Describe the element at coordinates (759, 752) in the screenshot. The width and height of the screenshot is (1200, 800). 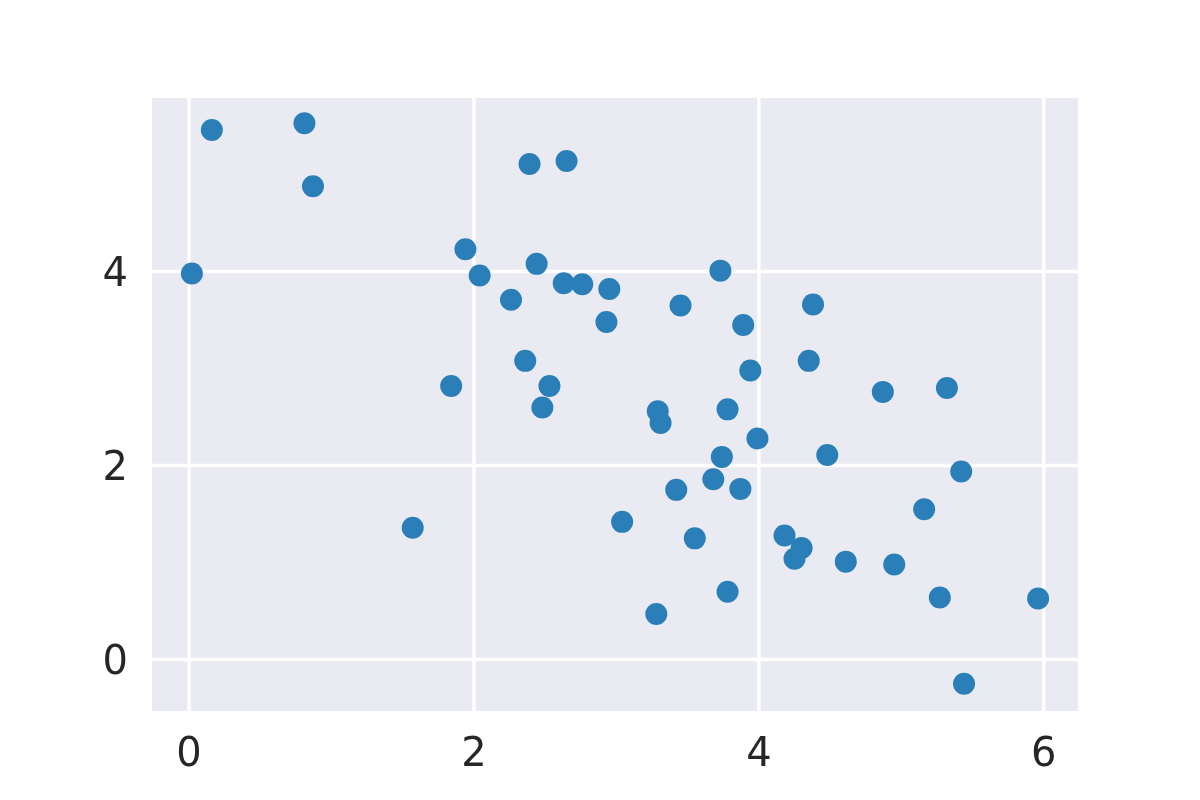
I see `x-tick-label: 4` at that location.